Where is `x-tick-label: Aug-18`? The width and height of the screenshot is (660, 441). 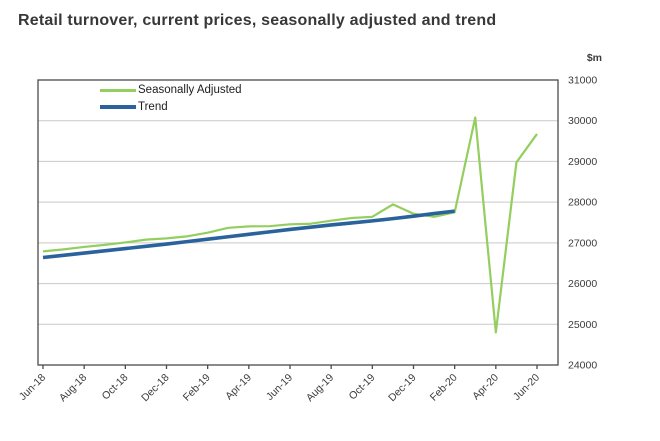
x-tick-label: Aug-18 is located at coordinates (73, 388).